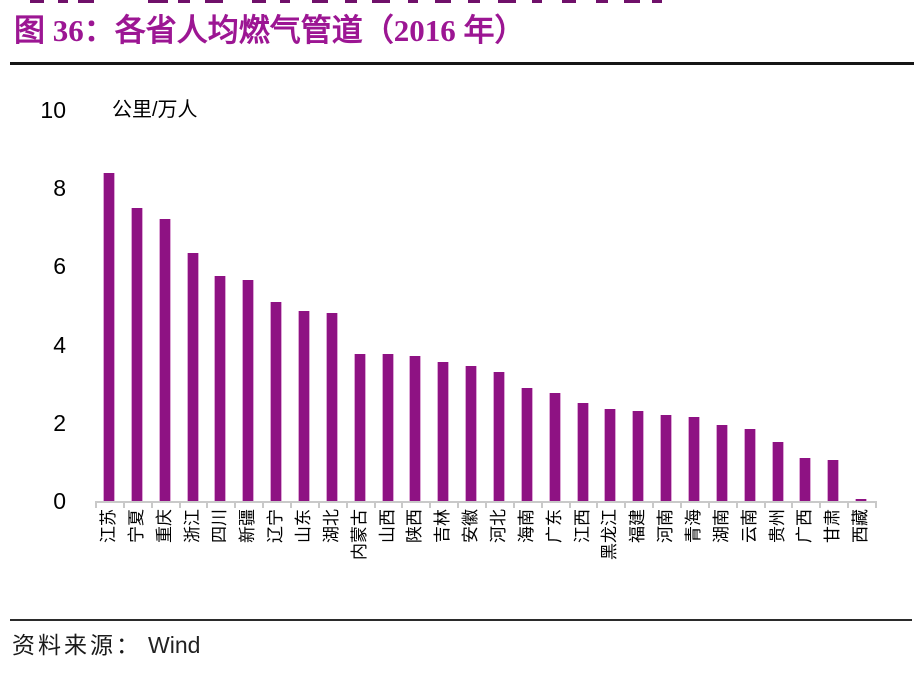  What do you see at coordinates (861, 526) in the screenshot?
I see `x-axis-label-text: 西藏` at bounding box center [861, 526].